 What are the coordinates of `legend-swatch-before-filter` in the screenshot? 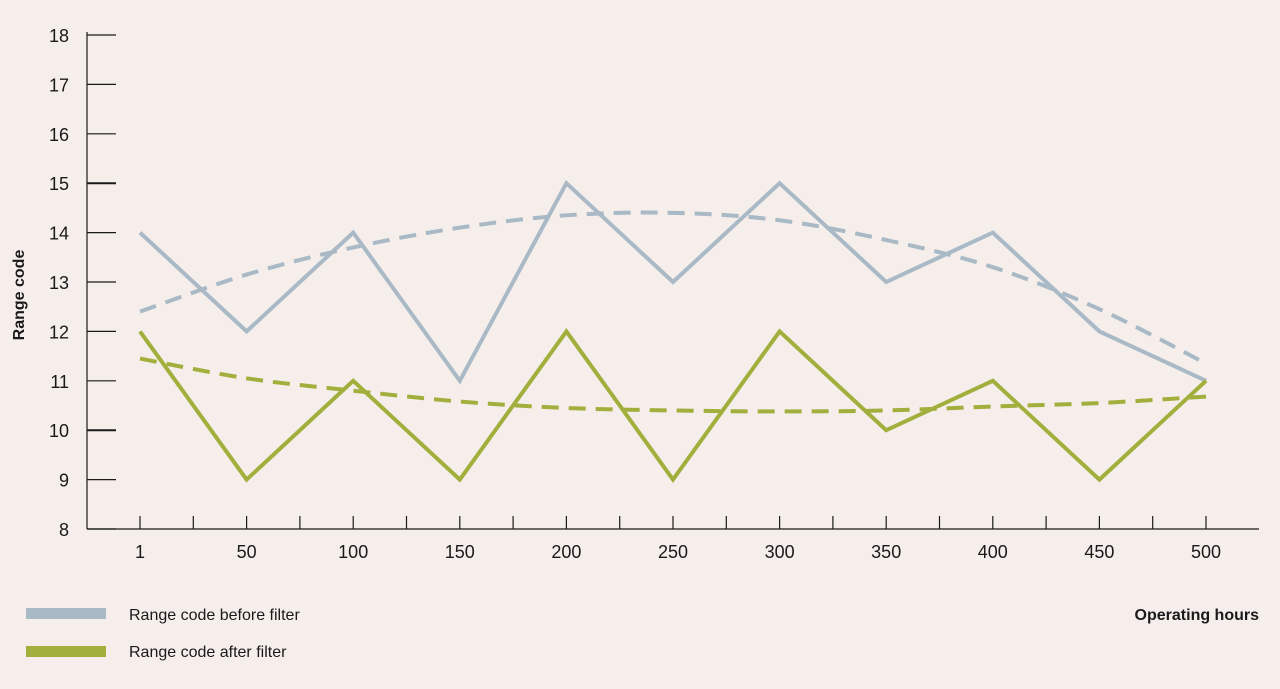 It's located at (66, 613).